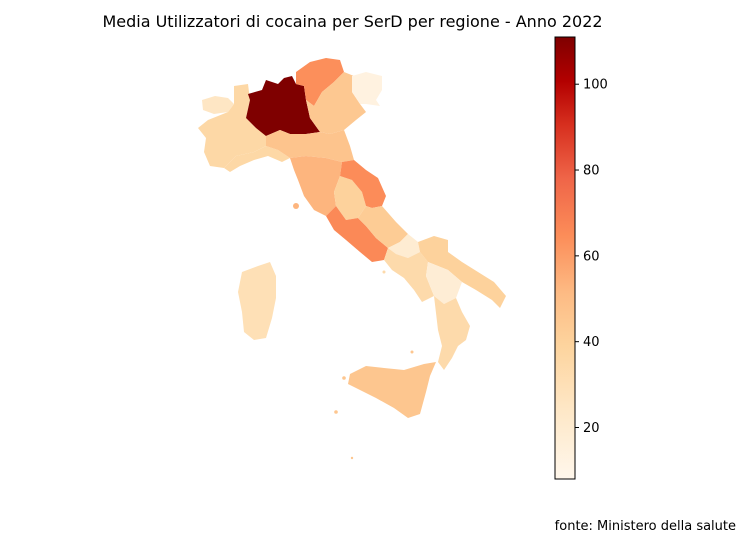 The width and height of the screenshot is (750, 550). Describe the element at coordinates (384, 272) in the screenshot. I see `island-capri` at that location.